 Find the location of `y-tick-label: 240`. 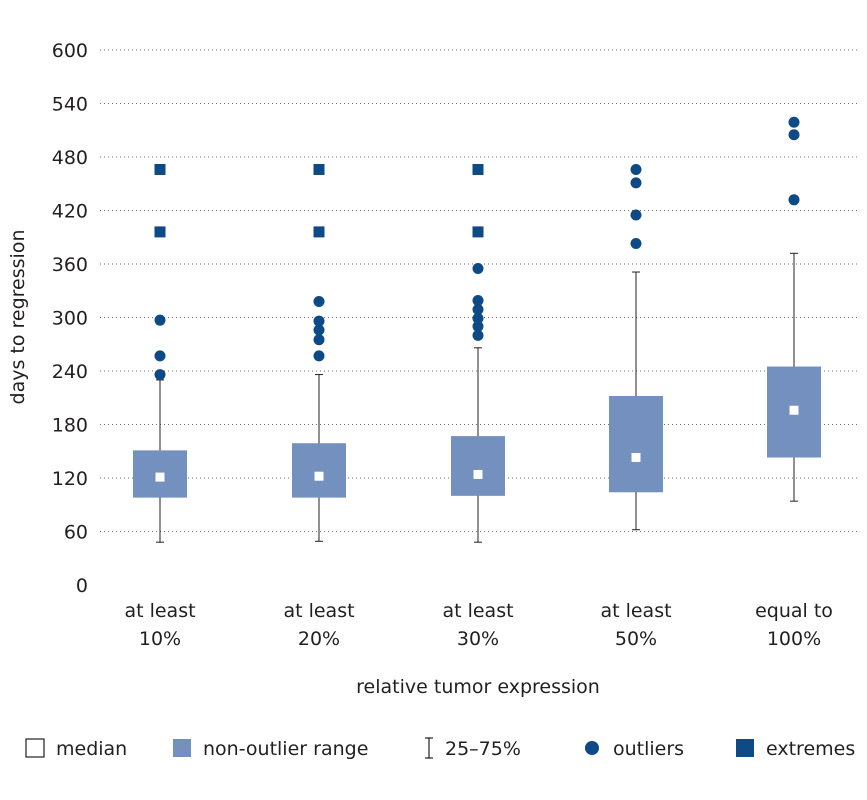

y-tick-label: 240 is located at coordinates (70, 372).